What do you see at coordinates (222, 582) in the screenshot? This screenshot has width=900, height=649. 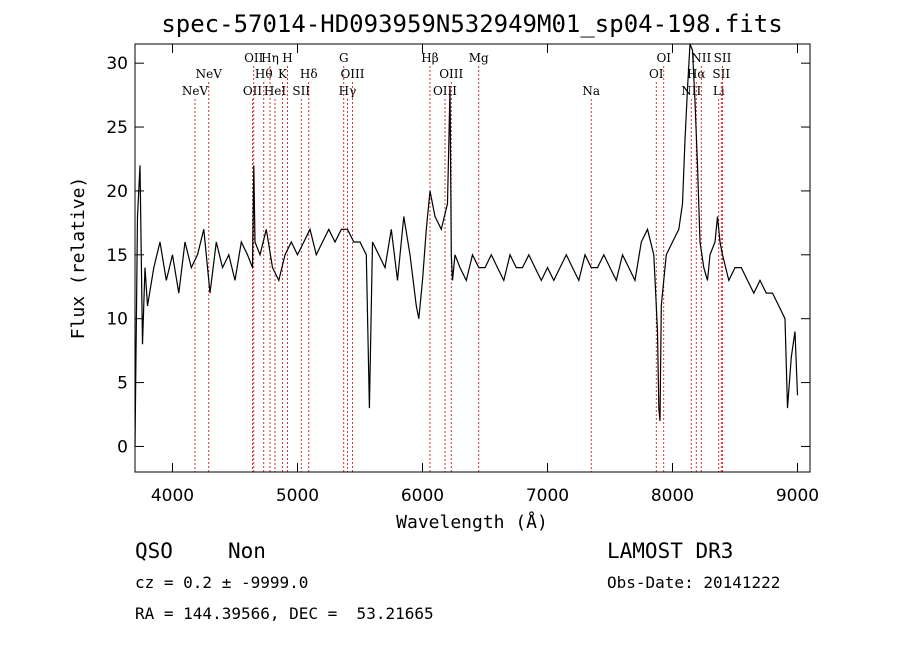 I see `redshift-cz: cz = 0.2 ± -9999.0` at bounding box center [222, 582].